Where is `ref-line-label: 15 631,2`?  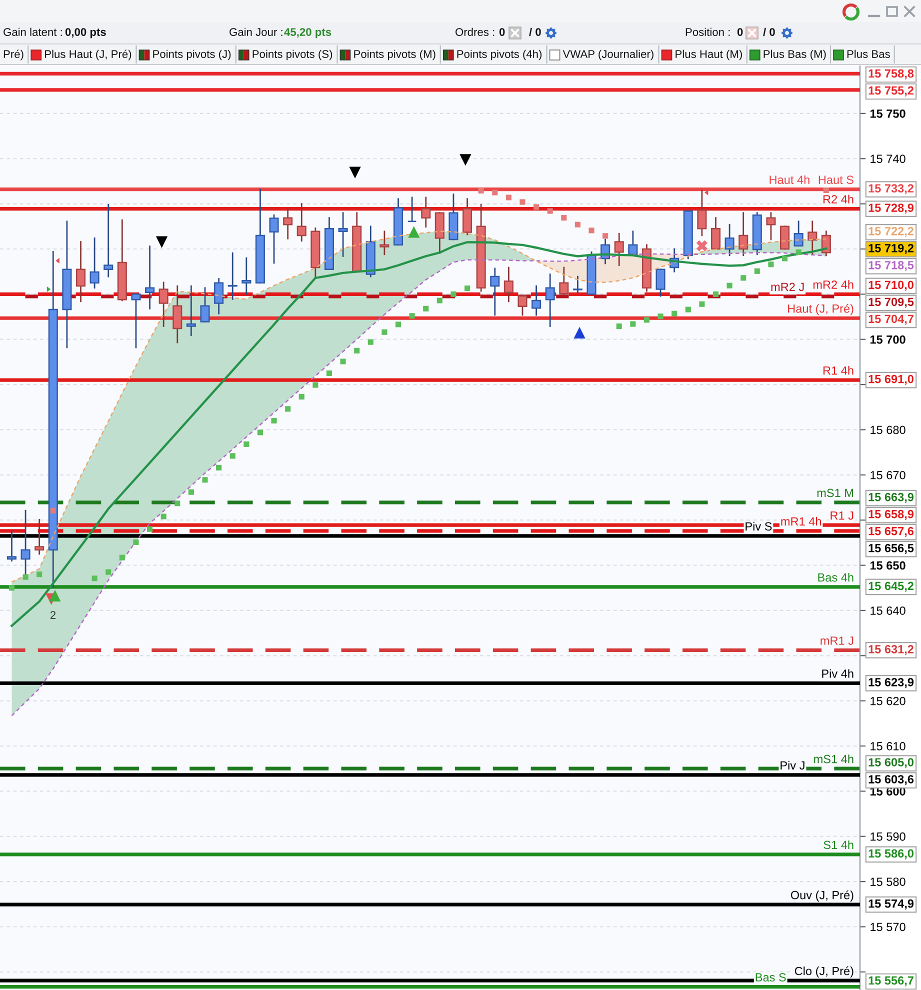
ref-line-label: 15 631,2 is located at coordinates (891, 650).